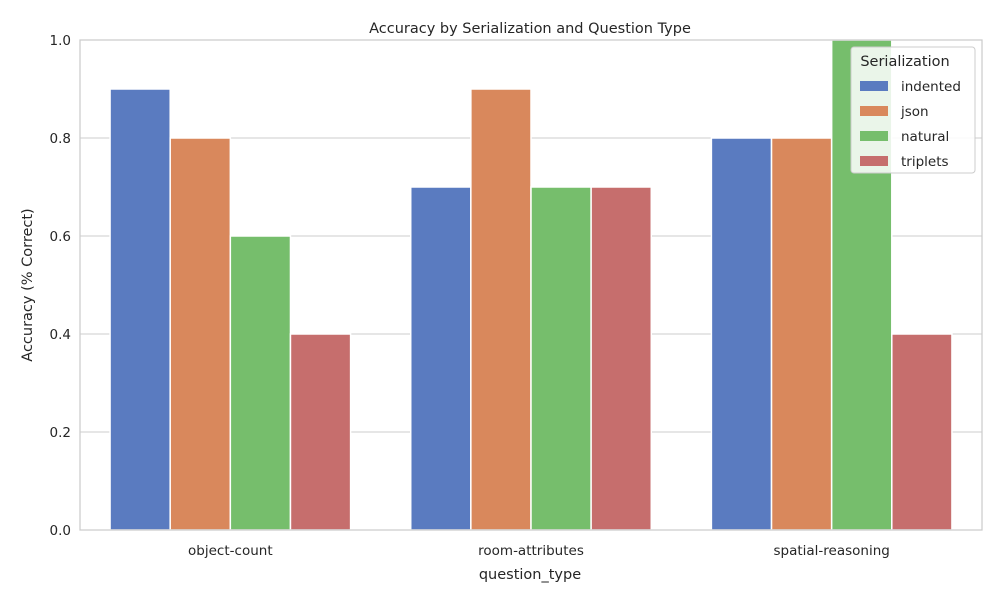  Describe the element at coordinates (200, 334) in the screenshot. I see `bar-json-object-count` at that location.